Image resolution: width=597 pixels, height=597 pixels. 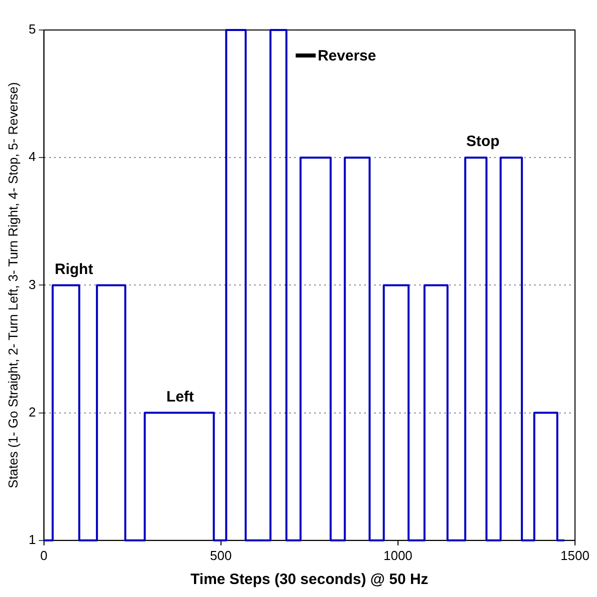 I want to click on y-tick-label: 5, so click(x=32, y=29).